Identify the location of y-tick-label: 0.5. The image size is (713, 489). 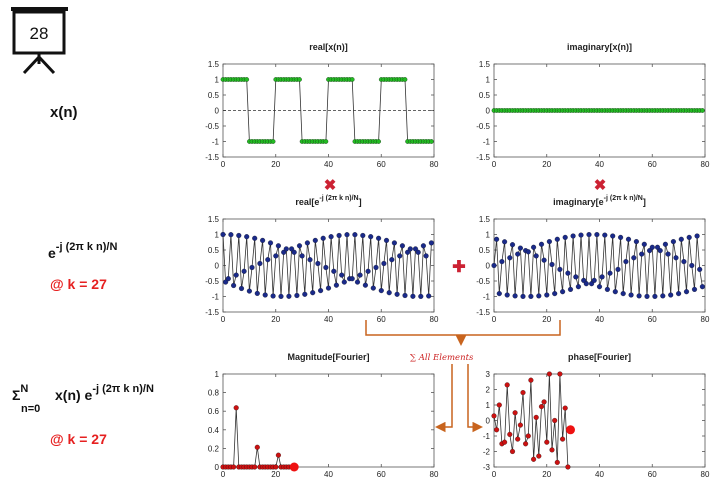
(214, 250).